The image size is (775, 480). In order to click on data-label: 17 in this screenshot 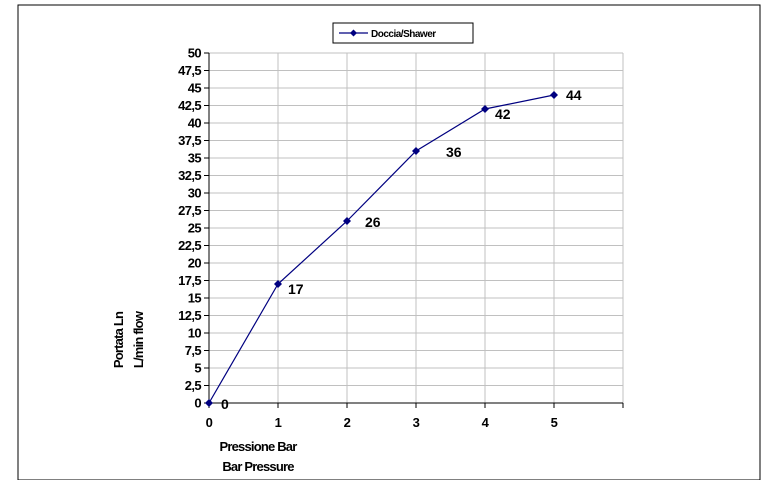, I will do `click(296, 289)`.